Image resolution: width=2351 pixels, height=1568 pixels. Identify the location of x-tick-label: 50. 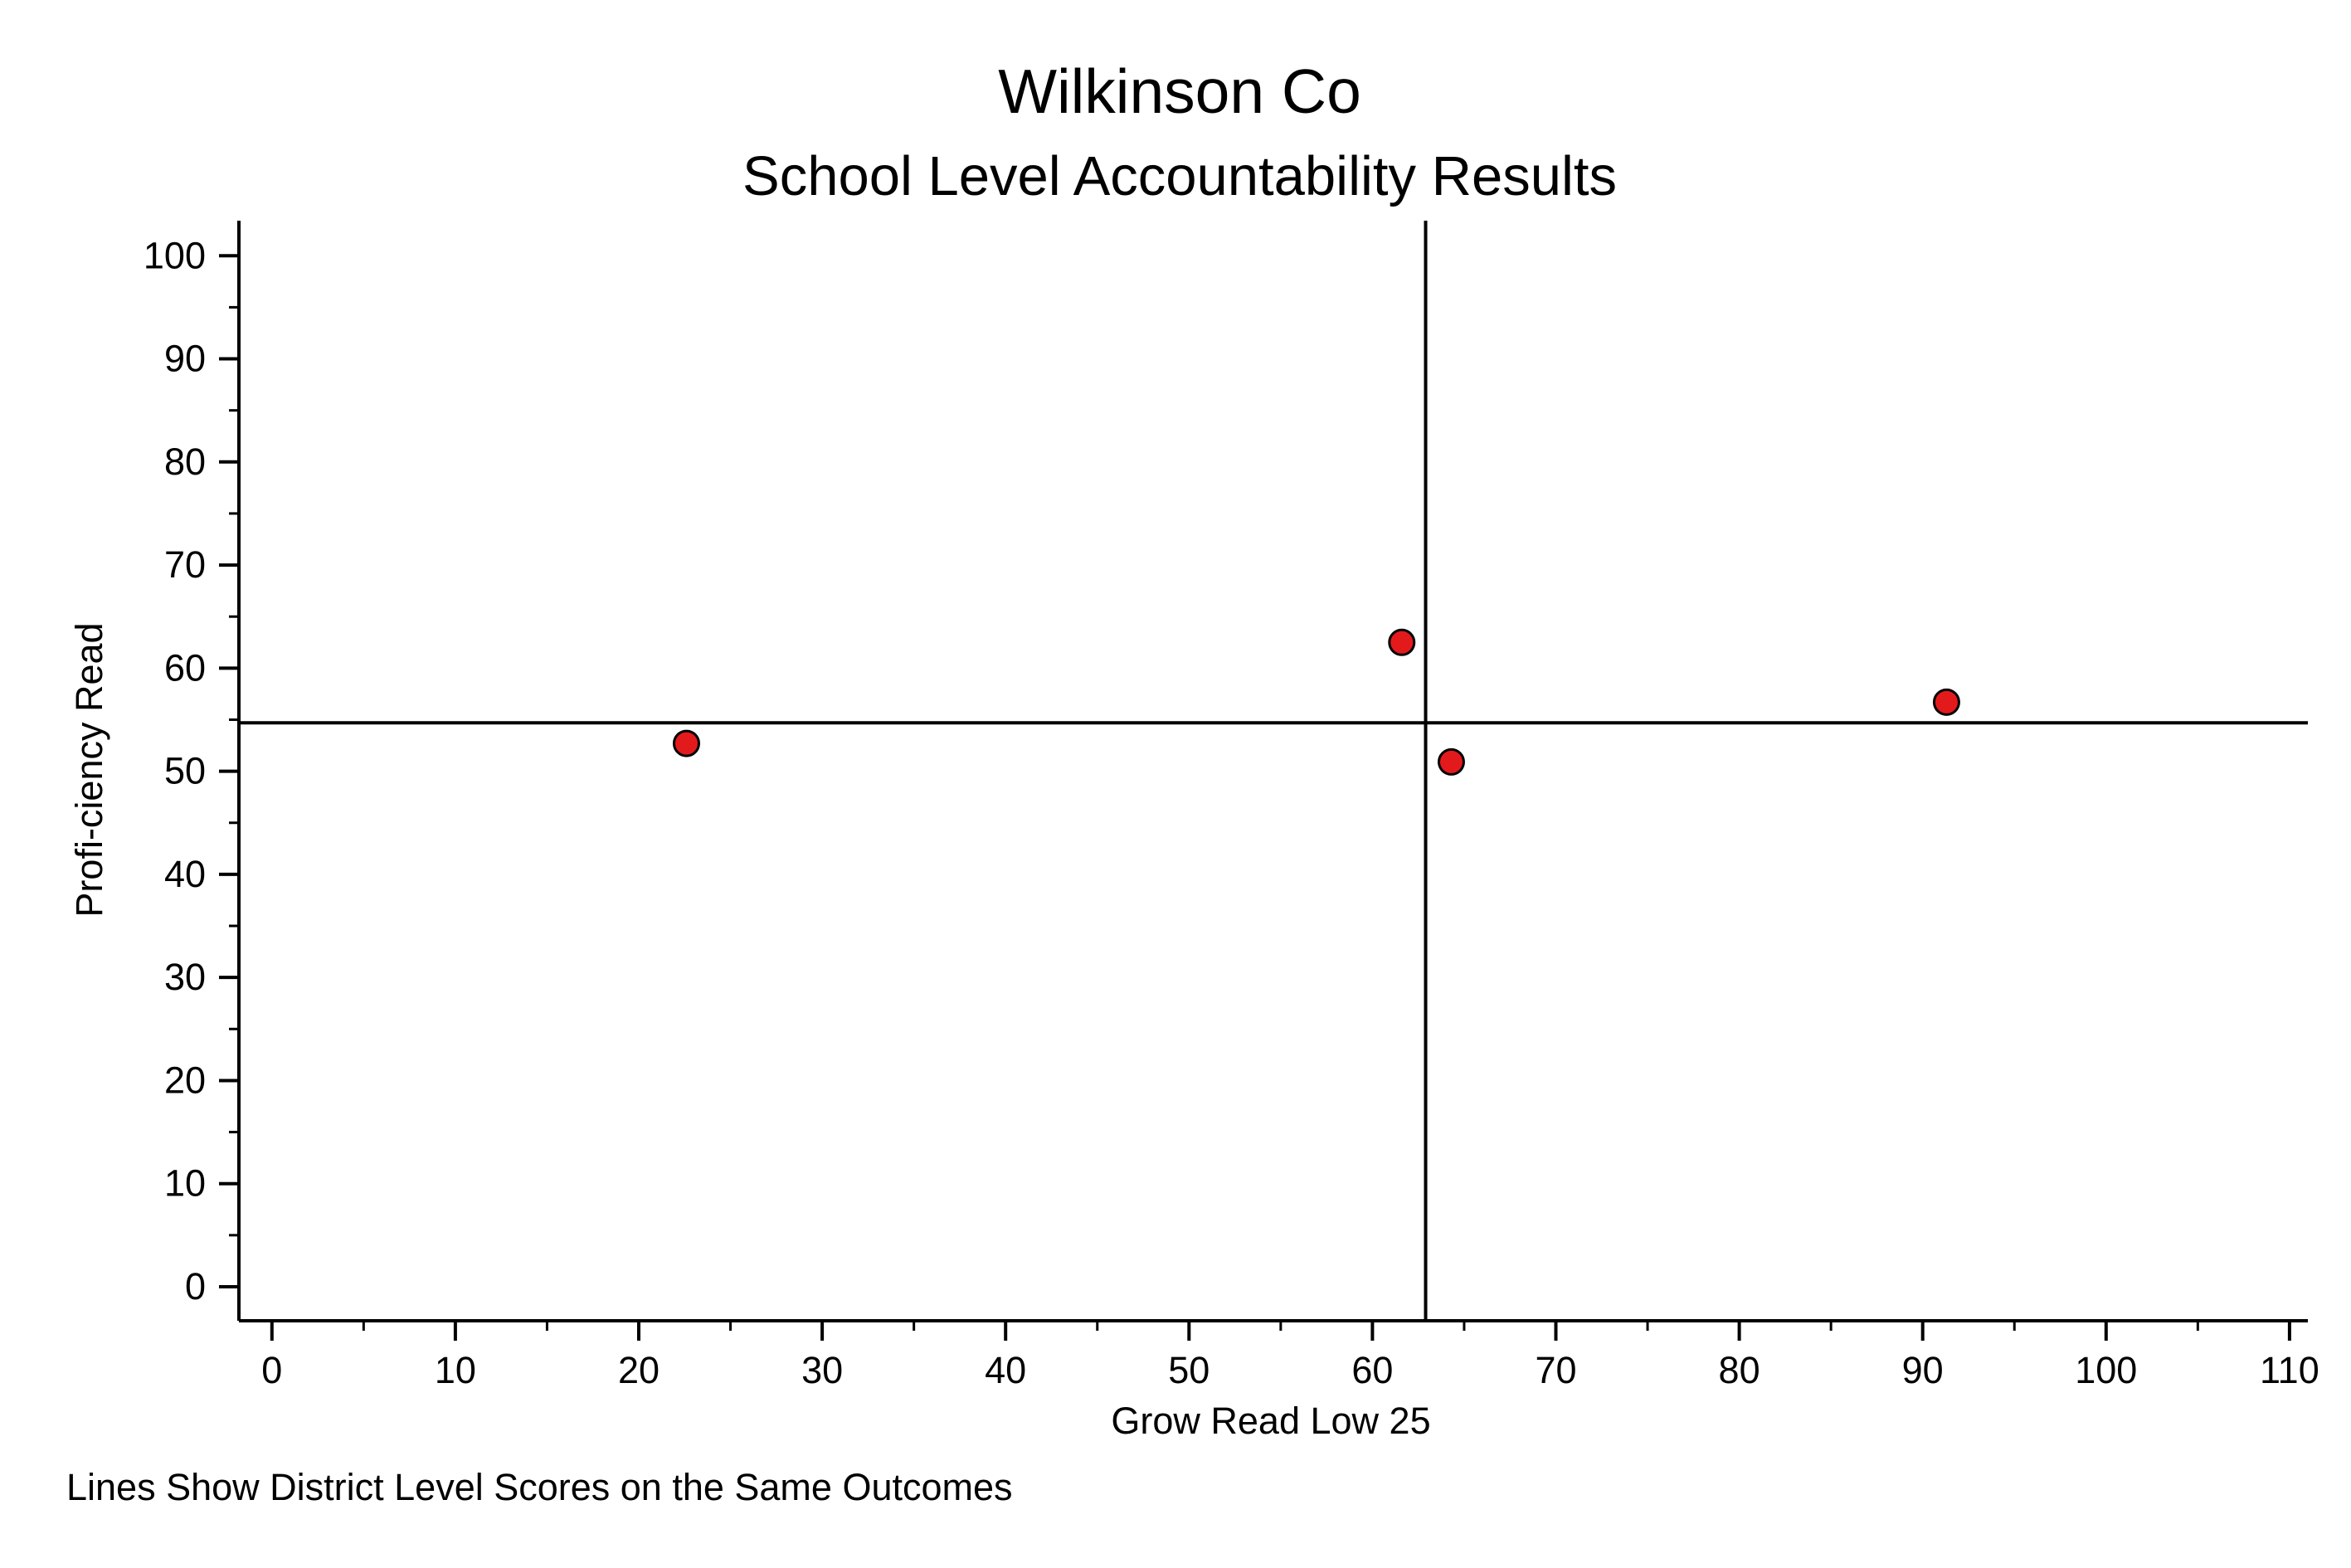
(1189, 1370).